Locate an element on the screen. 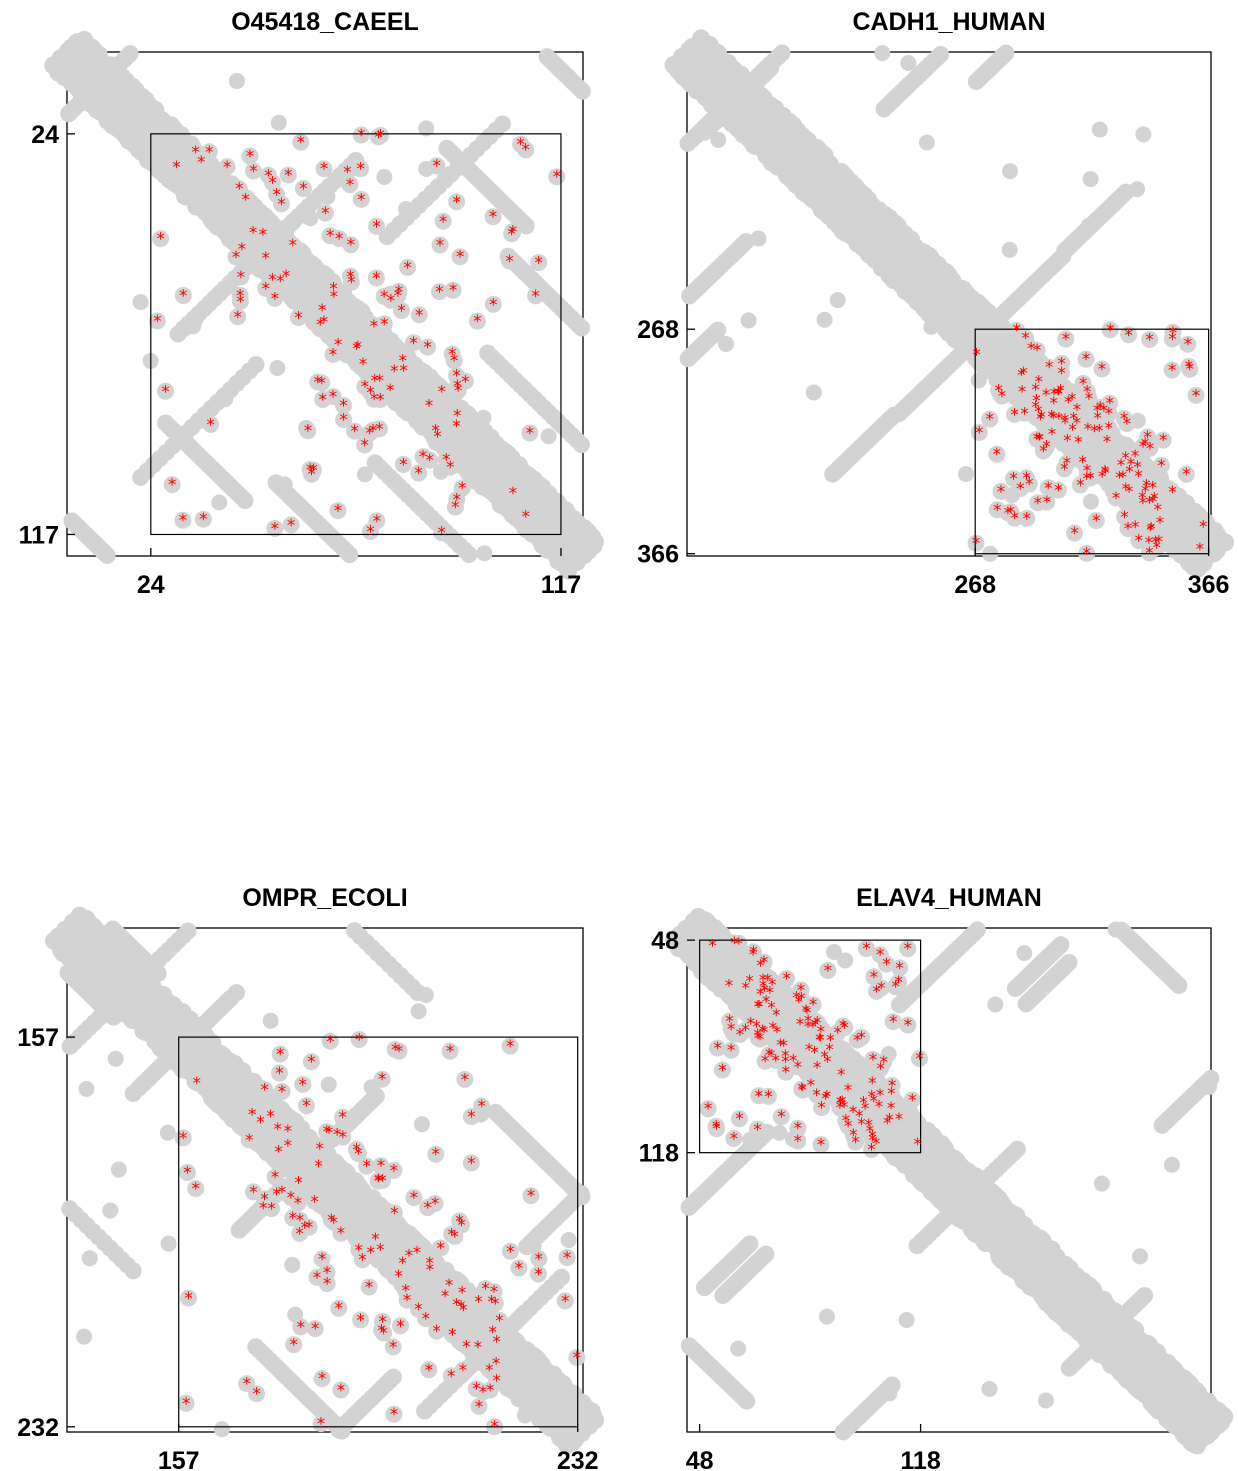 The height and width of the screenshot is (1471, 1238). axes-frame is located at coordinates (325, 304).